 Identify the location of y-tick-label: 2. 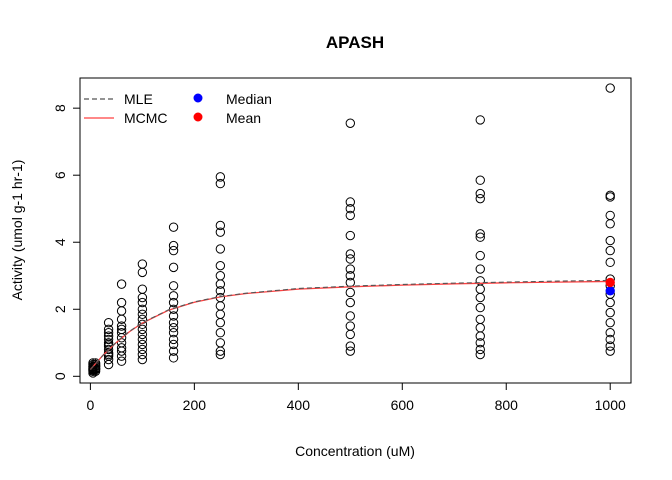
(60, 309).